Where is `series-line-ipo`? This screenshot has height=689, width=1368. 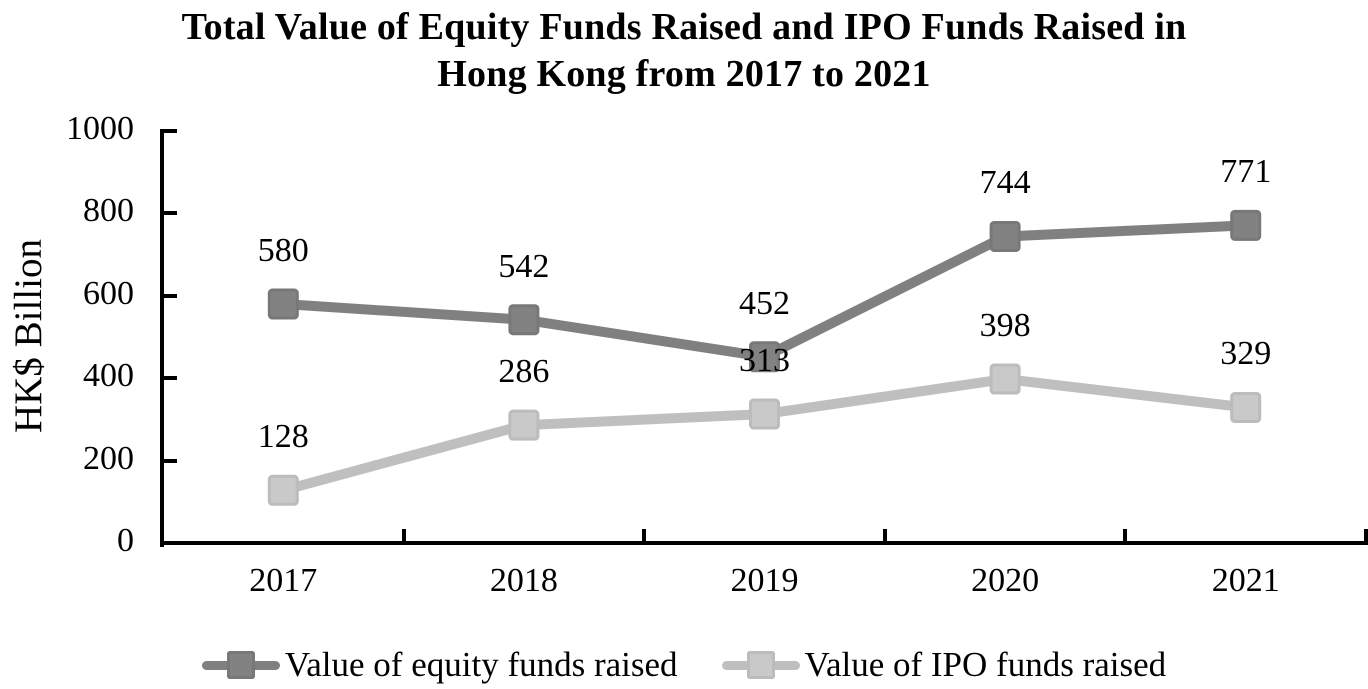 series-line-ipo is located at coordinates (764, 434).